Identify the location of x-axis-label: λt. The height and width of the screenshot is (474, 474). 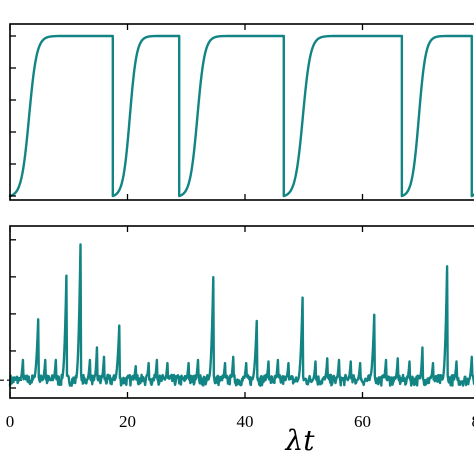
(300, 440).